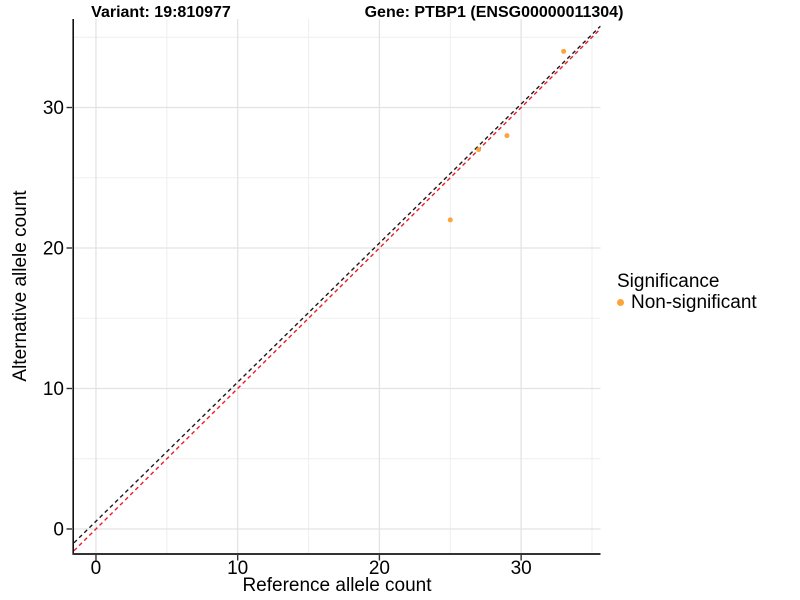 Image resolution: width=800 pixels, height=600 pixels. I want to click on y-tick-label: 20, so click(53, 248).